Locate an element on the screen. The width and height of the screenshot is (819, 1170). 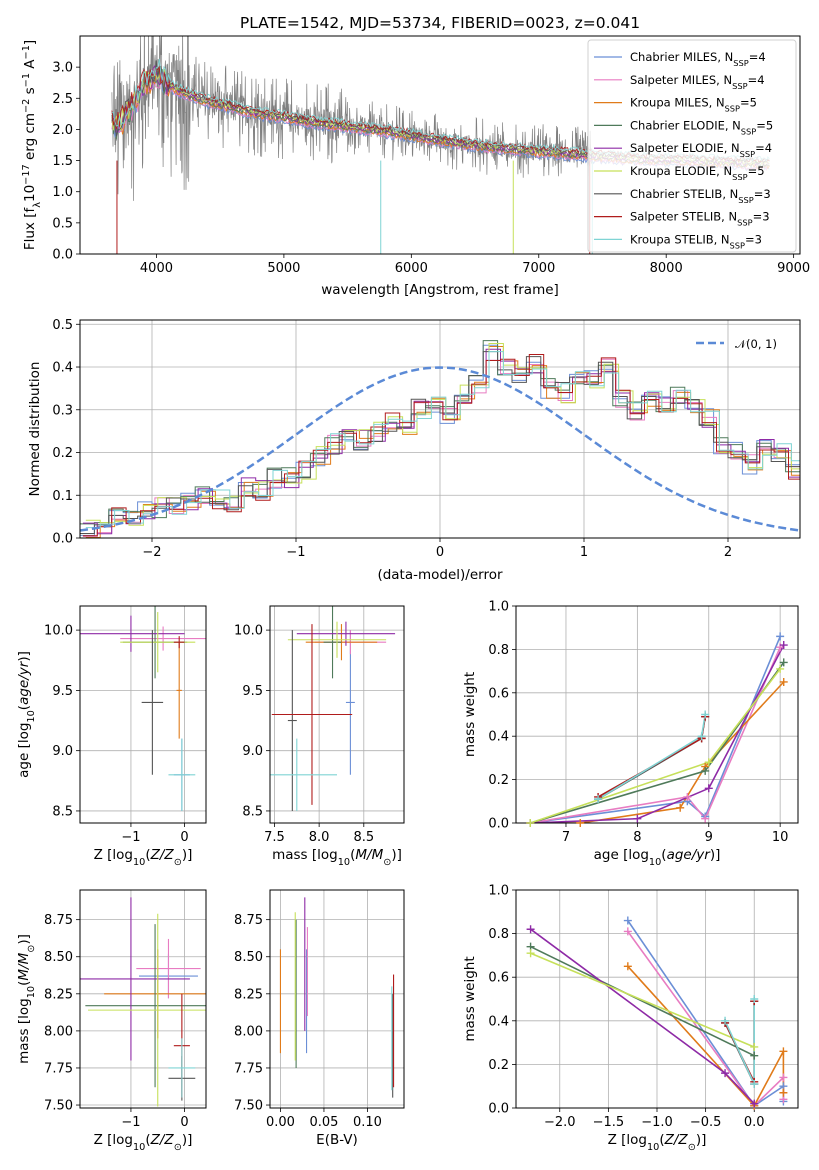
legend-entry: Salpeter ELODIE, NSSP=4 is located at coordinates (701, 150).